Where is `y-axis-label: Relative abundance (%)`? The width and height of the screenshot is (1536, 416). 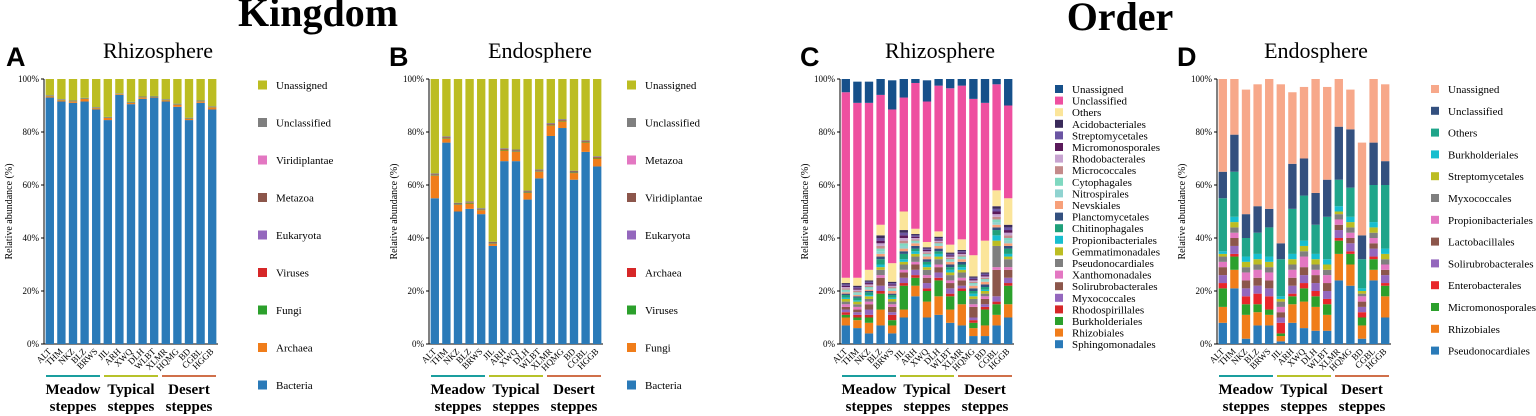
y-axis-label: Relative abundance (%) is located at coordinates (1182, 211).